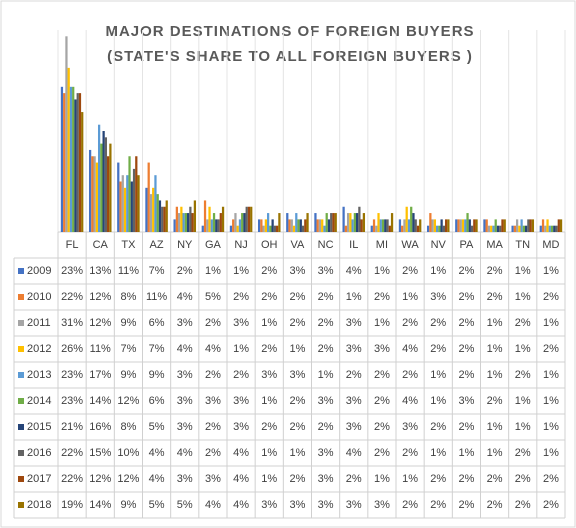  Describe the element at coordinates (289, 31) in the screenshot. I see `chart-title: MAJOR DESTINATIONS OF FOREIGN BUYERS` at that location.